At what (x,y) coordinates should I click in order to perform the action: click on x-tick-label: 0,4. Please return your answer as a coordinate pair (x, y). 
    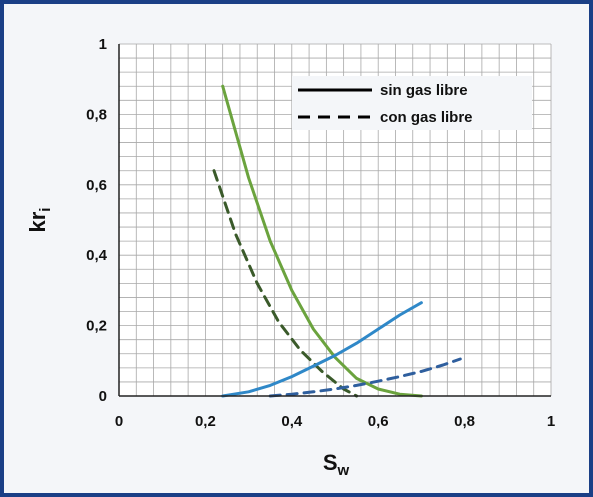
    Looking at the image, I should click on (292, 421).